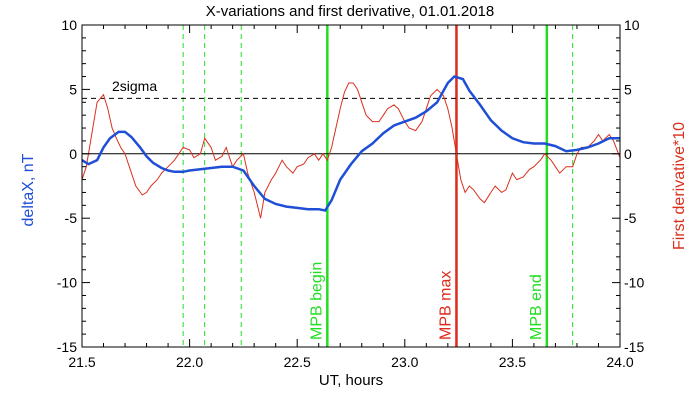 Image resolution: width=700 pixels, height=400 pixels. What do you see at coordinates (28, 189) in the screenshot?
I see `y-axis-label-left: deltaX, nT` at bounding box center [28, 189].